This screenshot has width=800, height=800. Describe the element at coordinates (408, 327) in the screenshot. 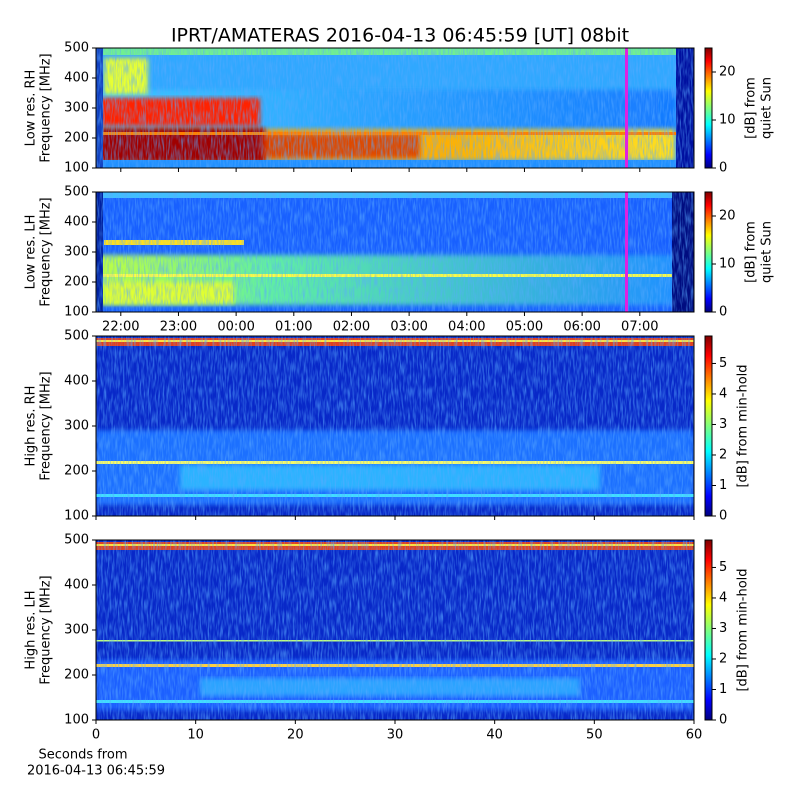

I see `x-tick-label: 03:00` at that location.